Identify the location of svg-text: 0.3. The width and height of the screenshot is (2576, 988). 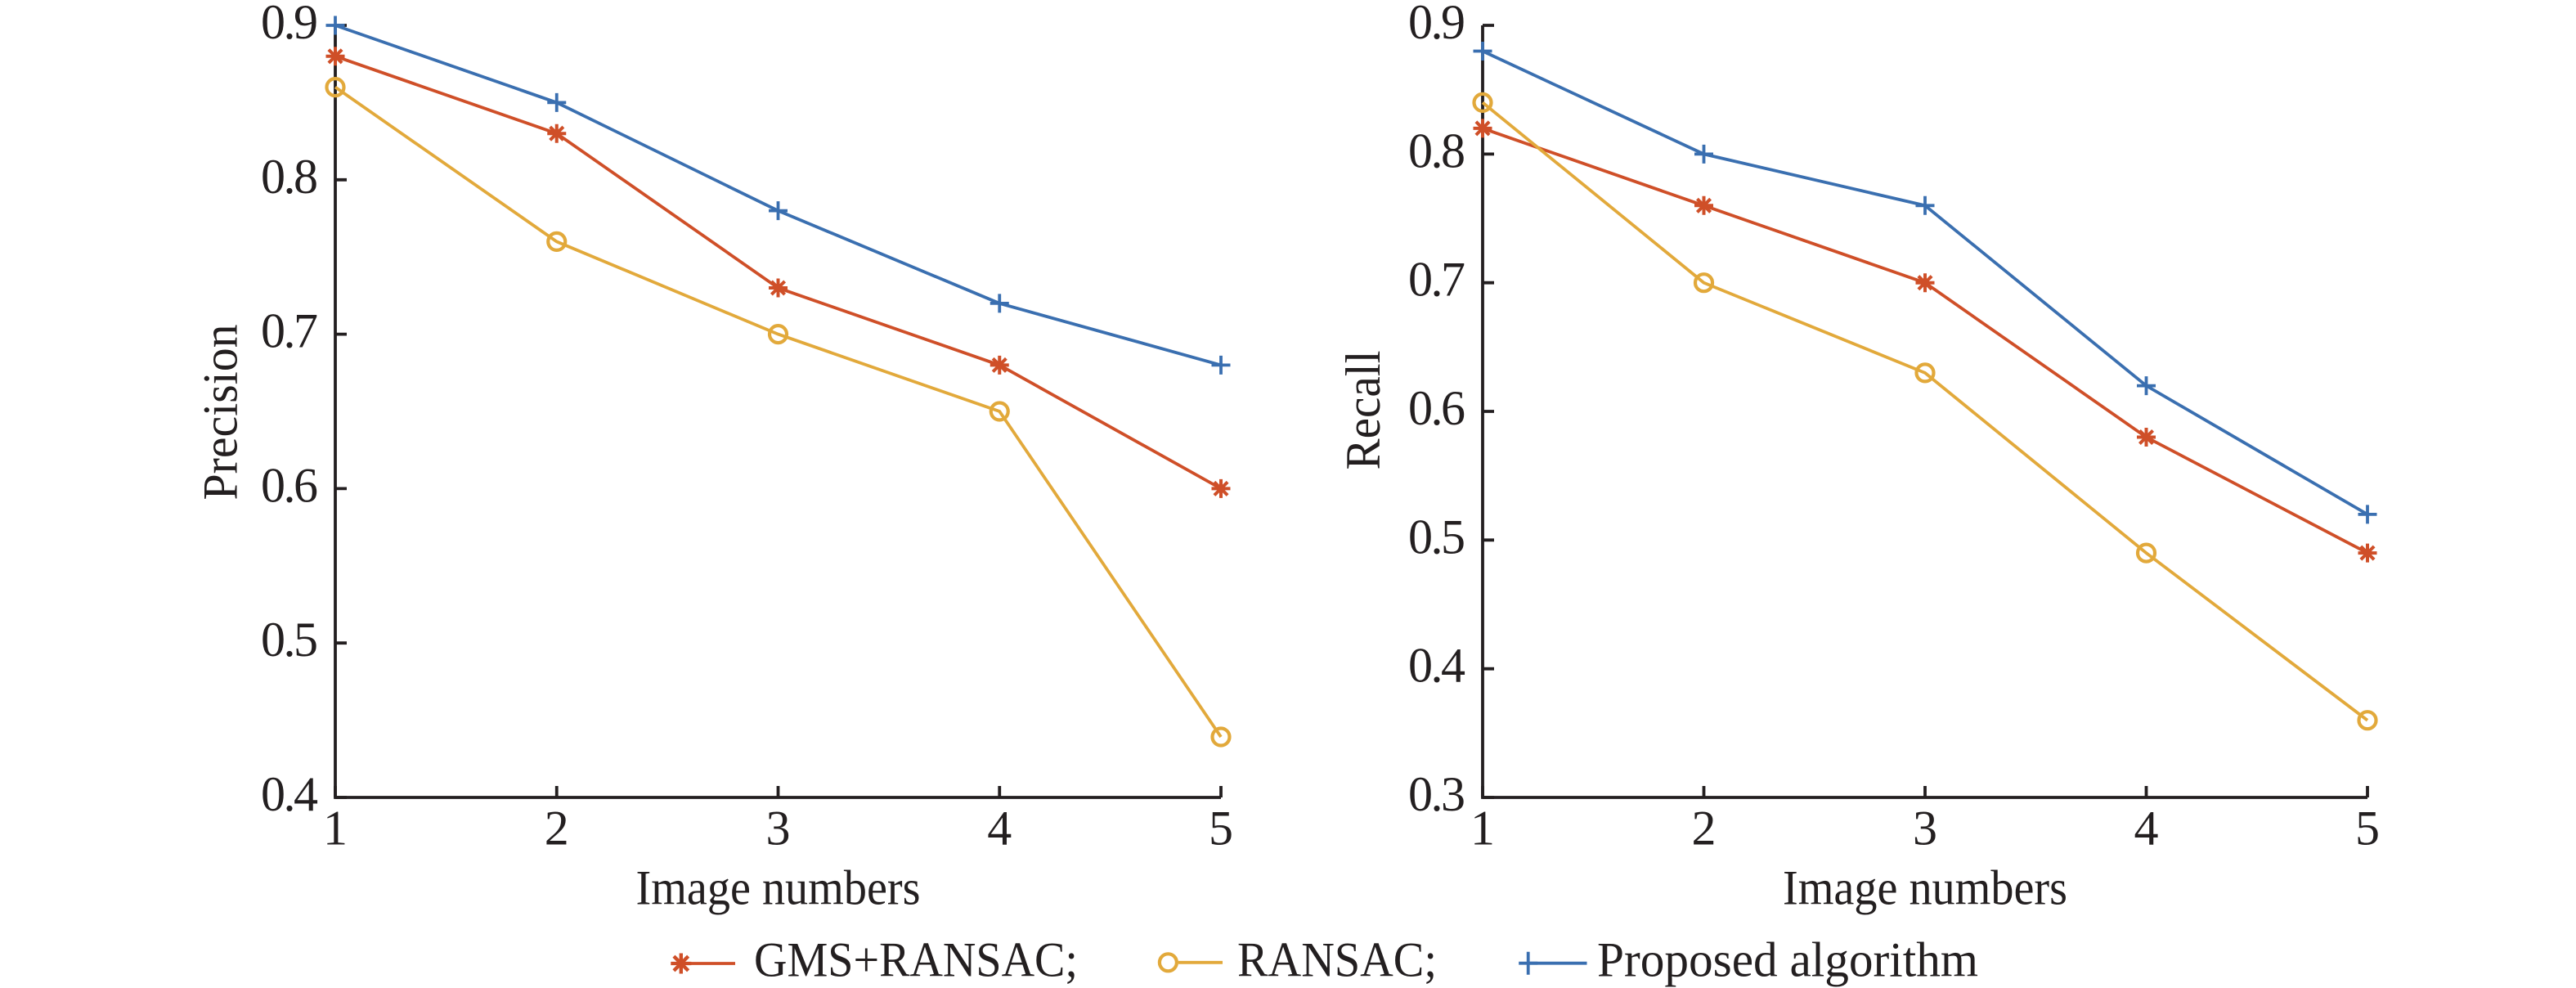
(1436, 794).